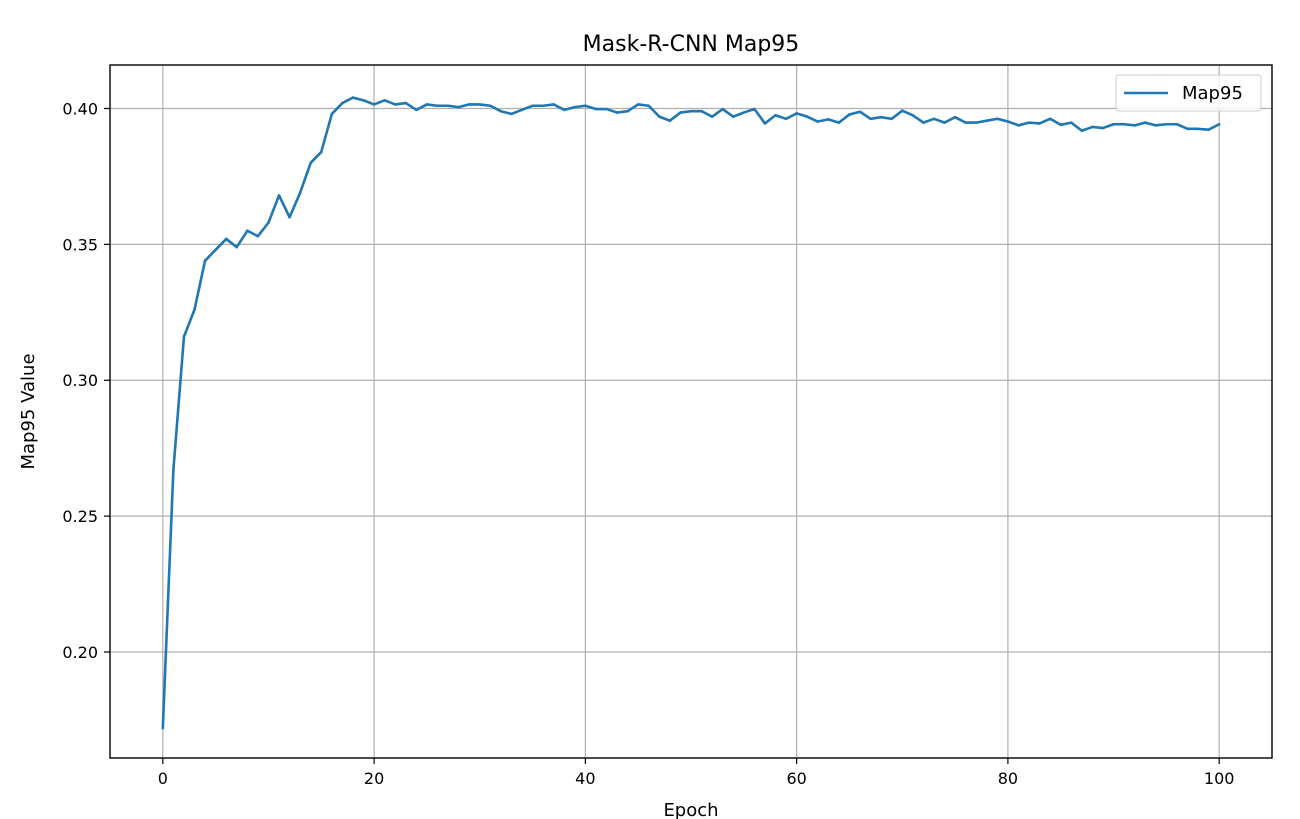  Describe the element at coordinates (80, 516) in the screenshot. I see `y-tick-label: 0.25` at that location.